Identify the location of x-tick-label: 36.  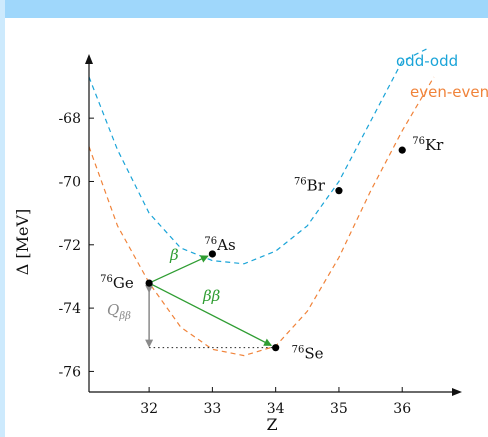
(402, 409).